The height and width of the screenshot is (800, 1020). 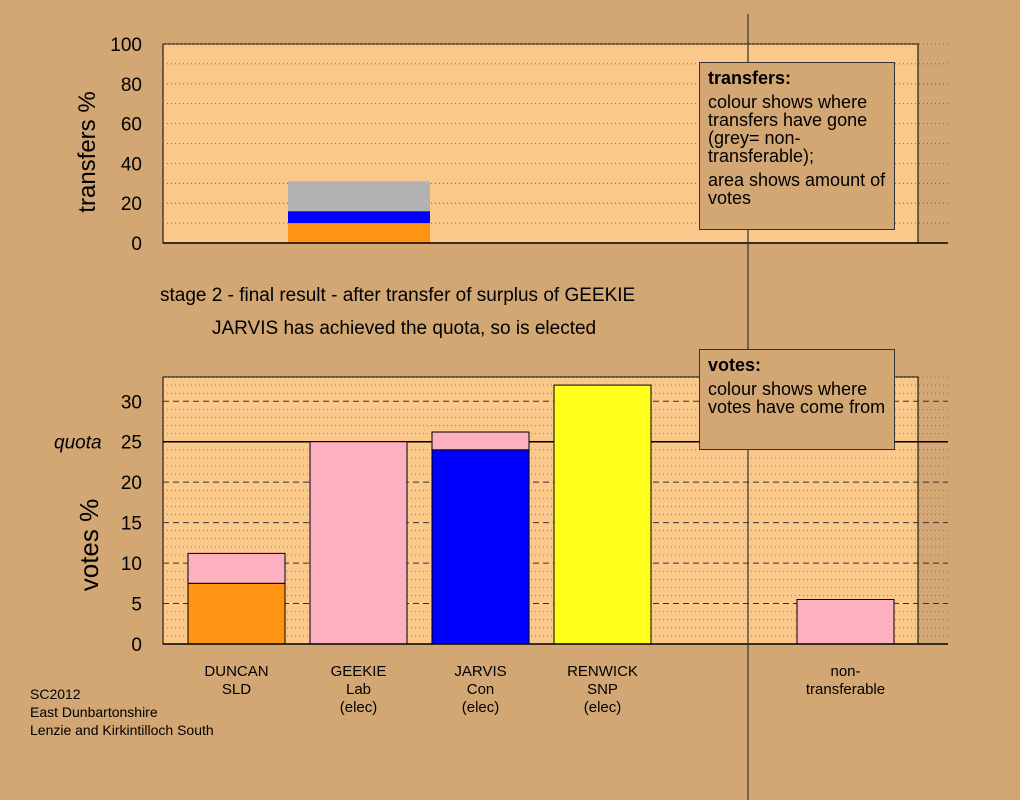 I want to click on category-label: DUNCAN, so click(x=236, y=671).